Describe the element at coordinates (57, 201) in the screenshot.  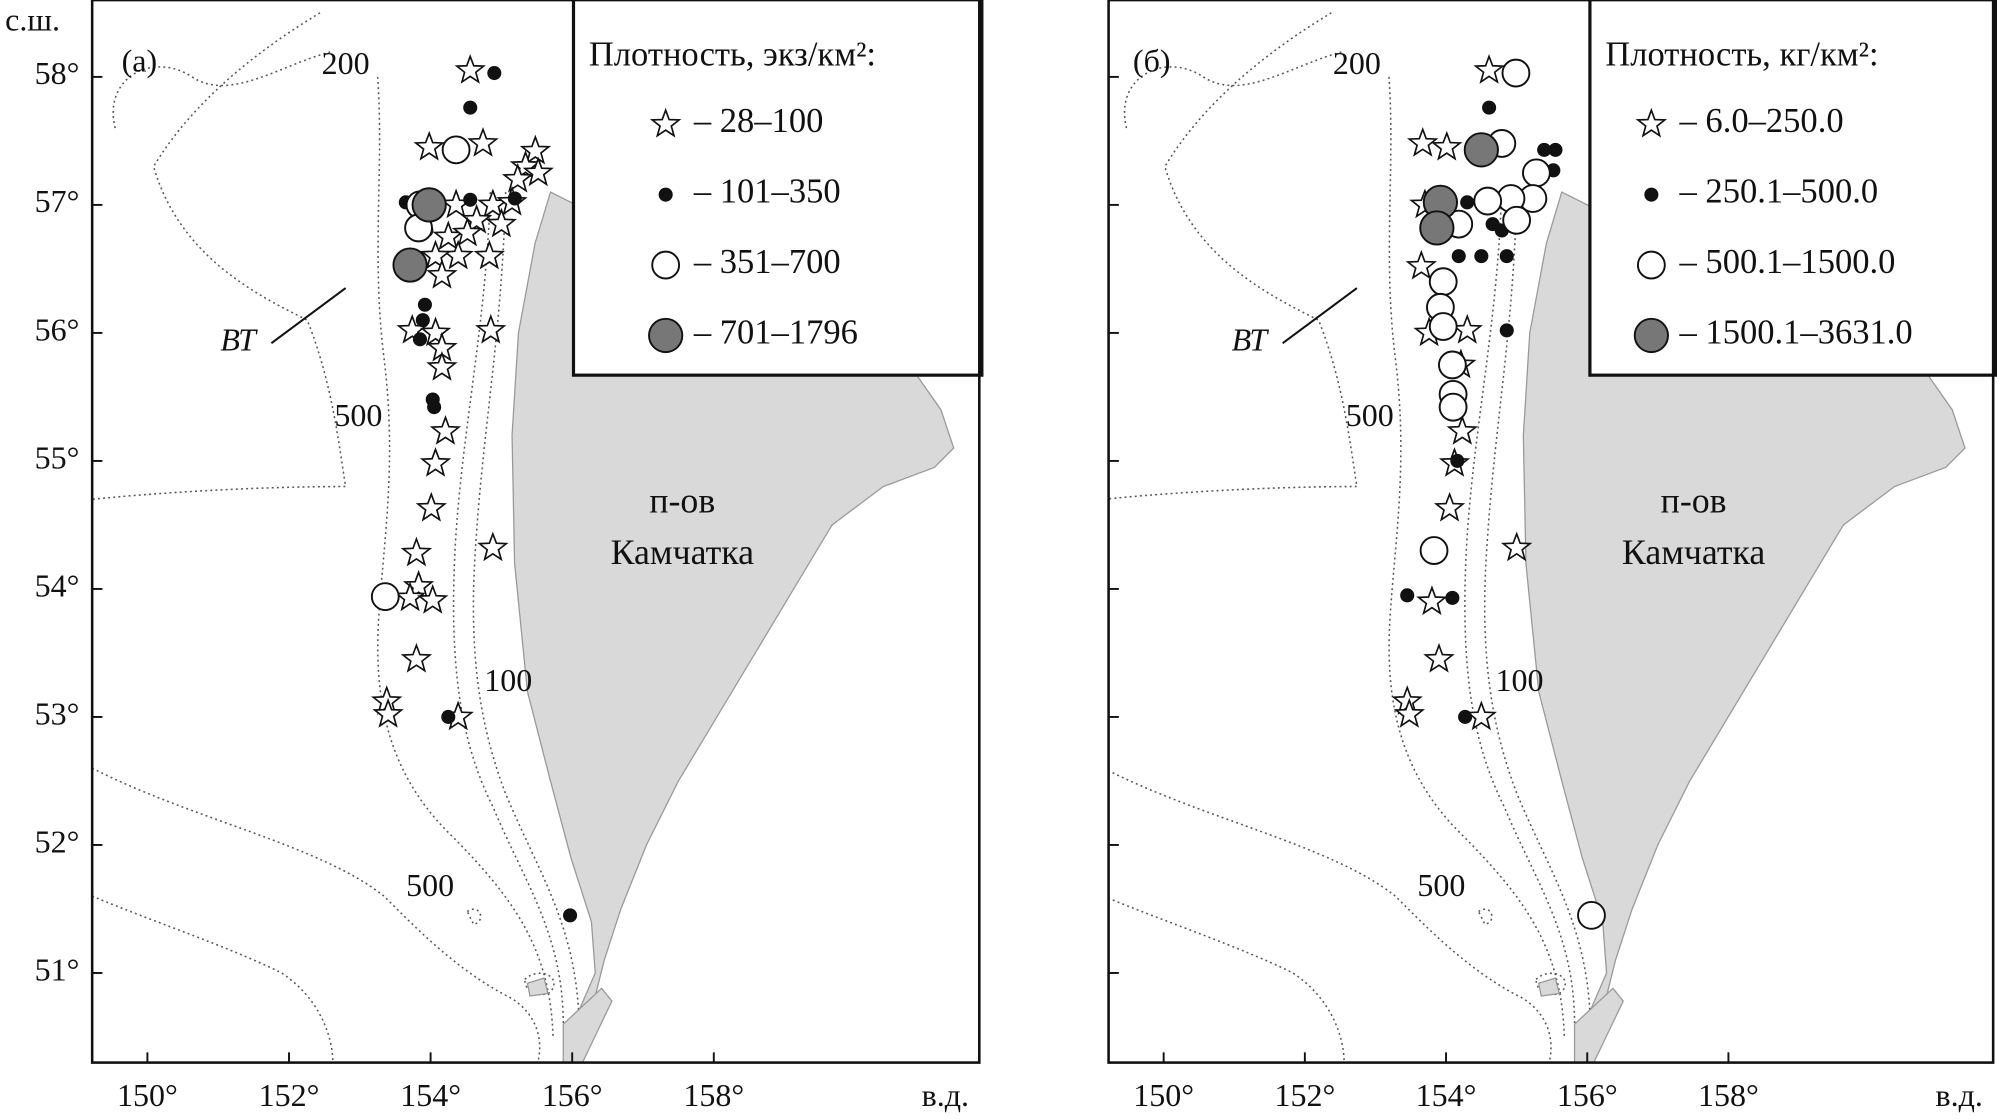
I see `y-tick-label: 57°` at that location.